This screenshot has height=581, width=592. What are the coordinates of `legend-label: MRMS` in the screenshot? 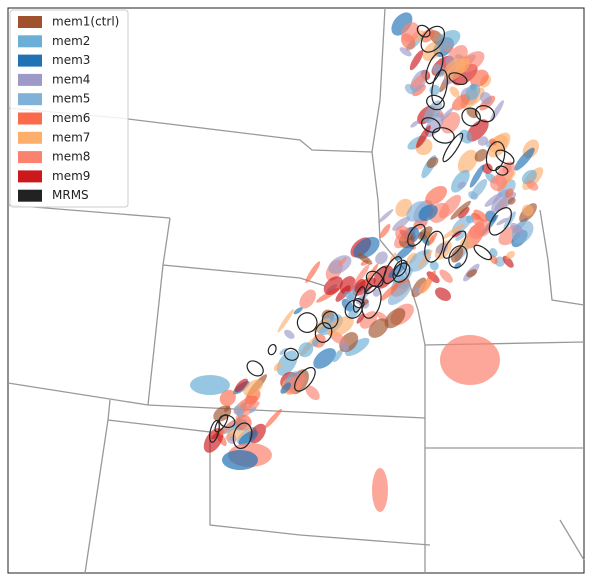 It's located at (70, 195).